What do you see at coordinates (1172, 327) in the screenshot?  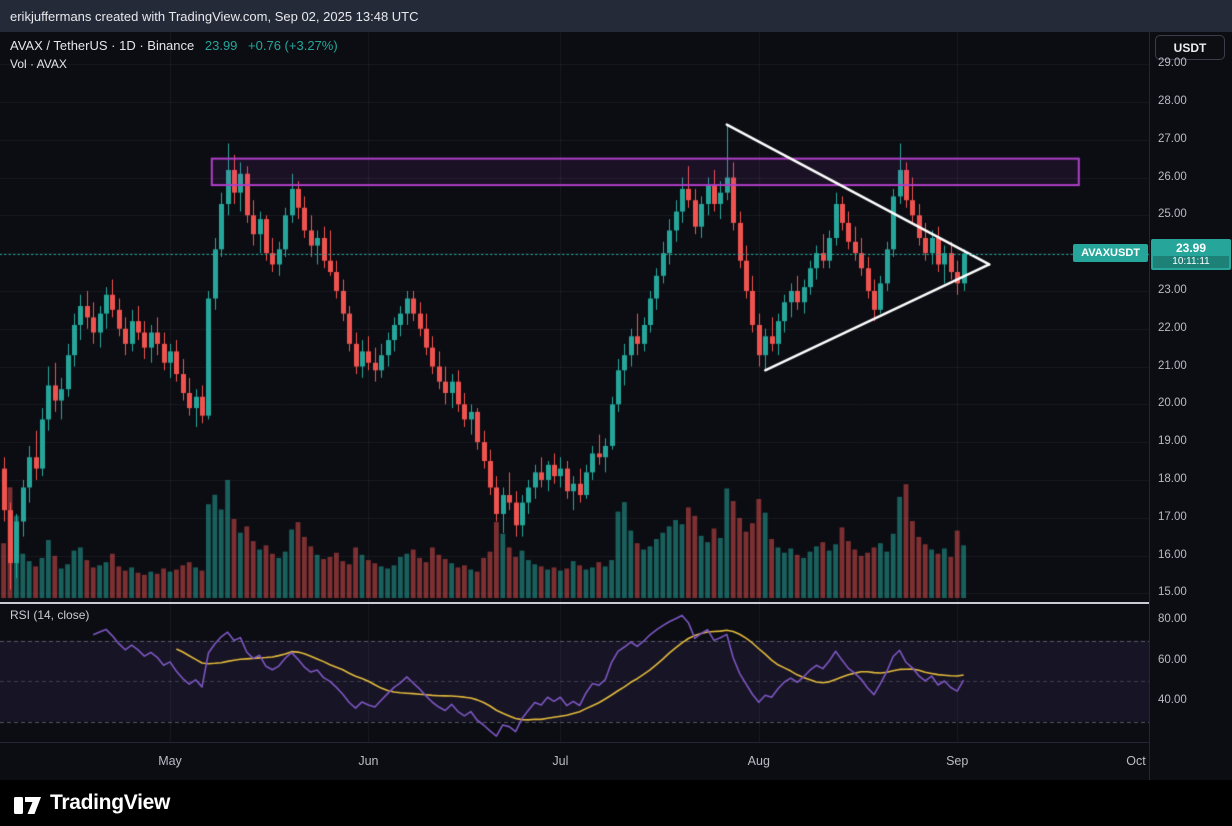 I see `price-axis-label: 22.00` at bounding box center [1172, 327].